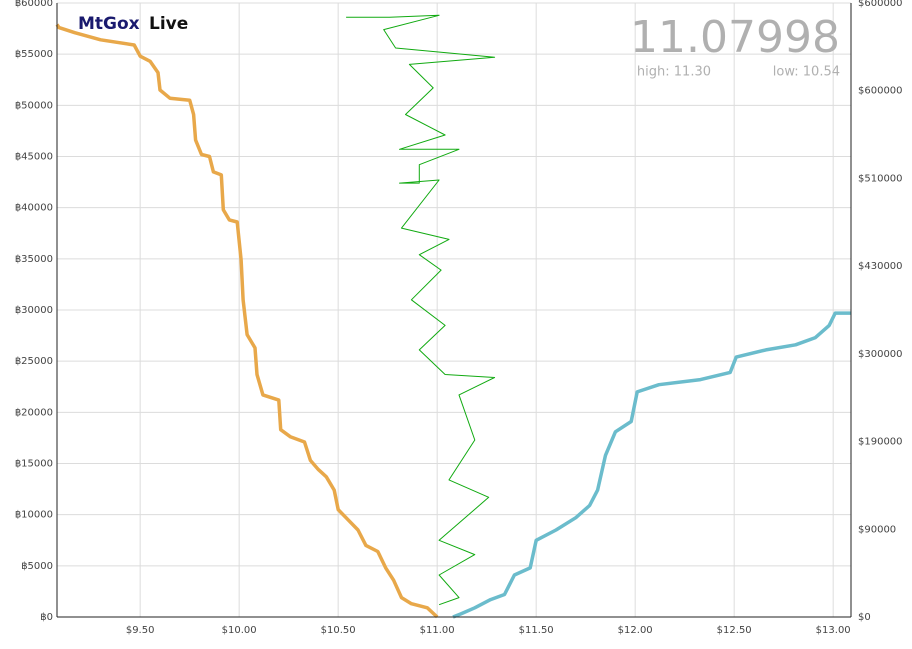 This screenshot has width=912, height=649. I want to click on y-tick-label: ฿45000, so click(34, 157).